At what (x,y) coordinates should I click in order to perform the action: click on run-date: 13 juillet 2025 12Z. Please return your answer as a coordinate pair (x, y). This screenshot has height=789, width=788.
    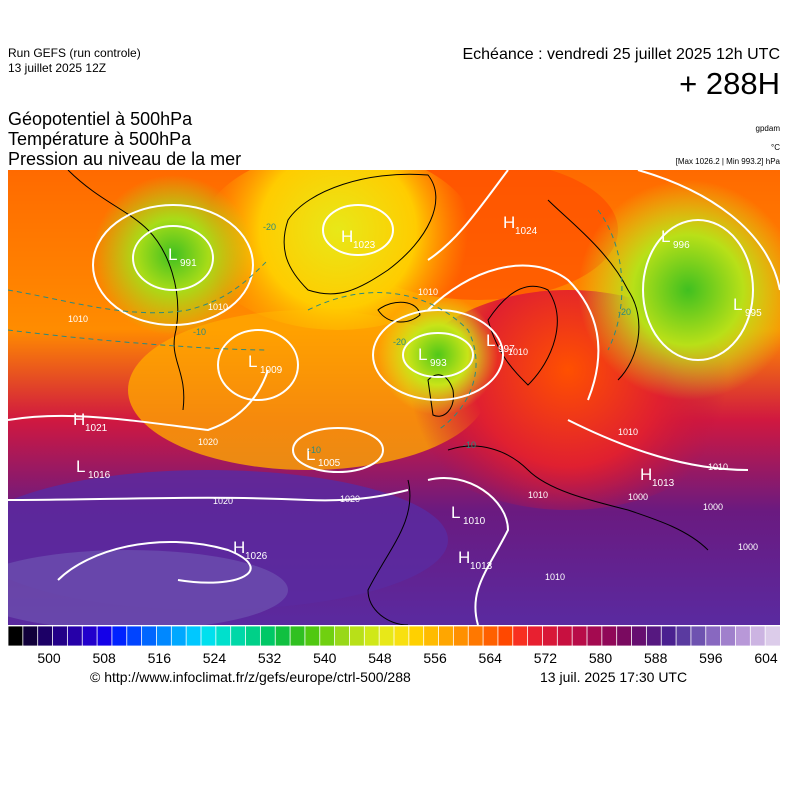
    Looking at the image, I should click on (57, 68).